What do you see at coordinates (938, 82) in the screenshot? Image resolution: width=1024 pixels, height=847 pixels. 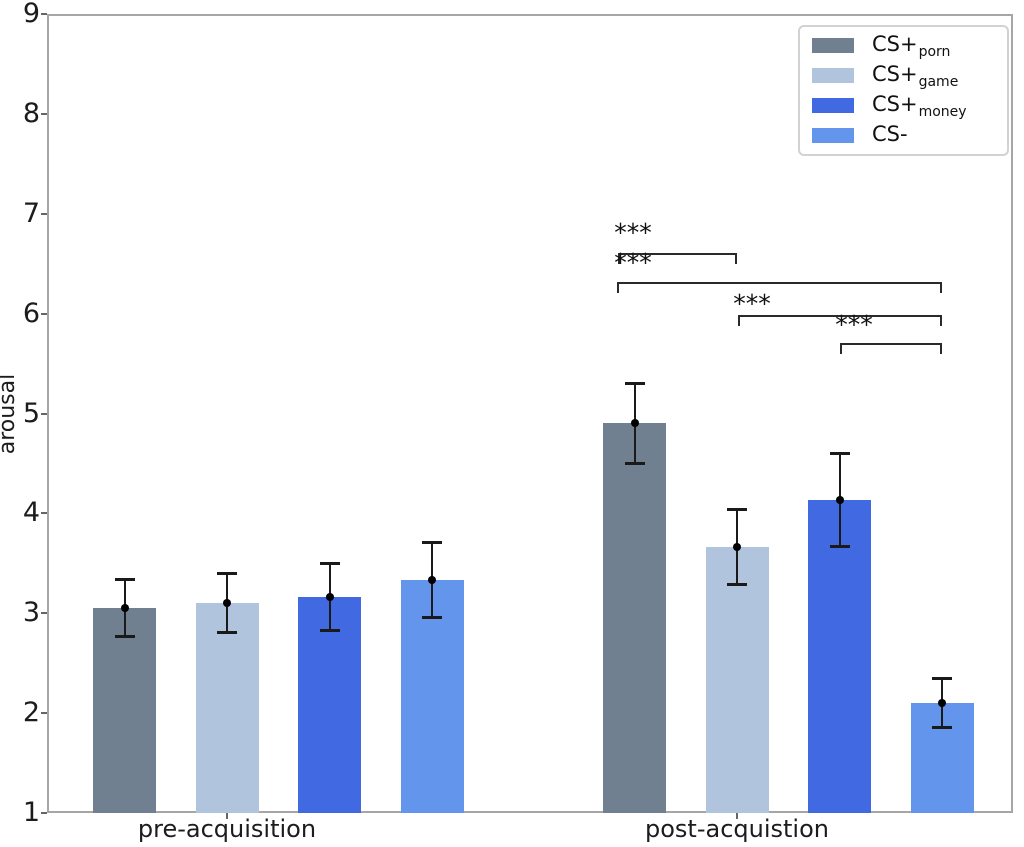 I see `legend-label-subscript: game` at bounding box center [938, 82].